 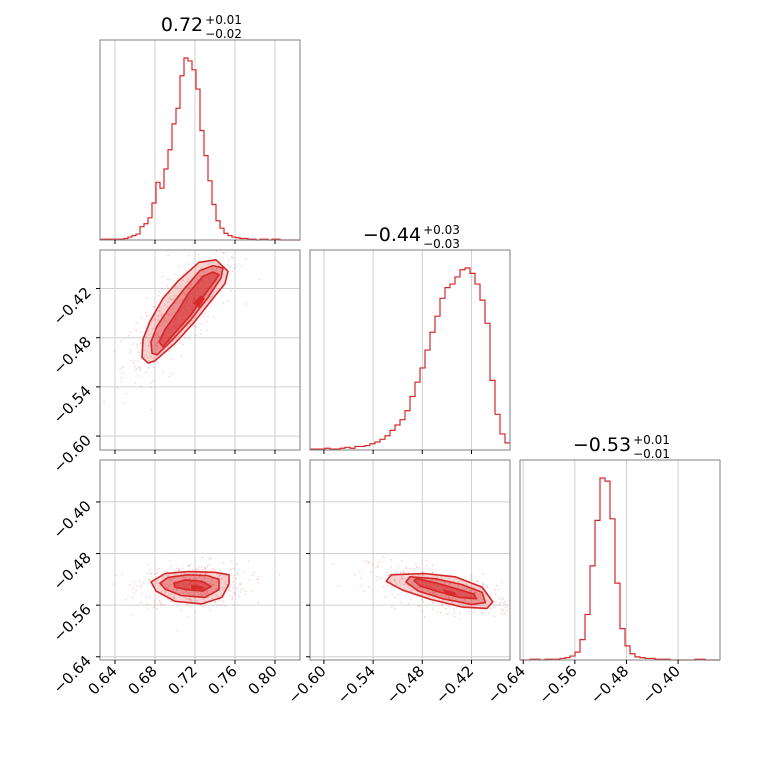 What do you see at coordinates (410, 350) in the screenshot?
I see `panel-border` at bounding box center [410, 350].